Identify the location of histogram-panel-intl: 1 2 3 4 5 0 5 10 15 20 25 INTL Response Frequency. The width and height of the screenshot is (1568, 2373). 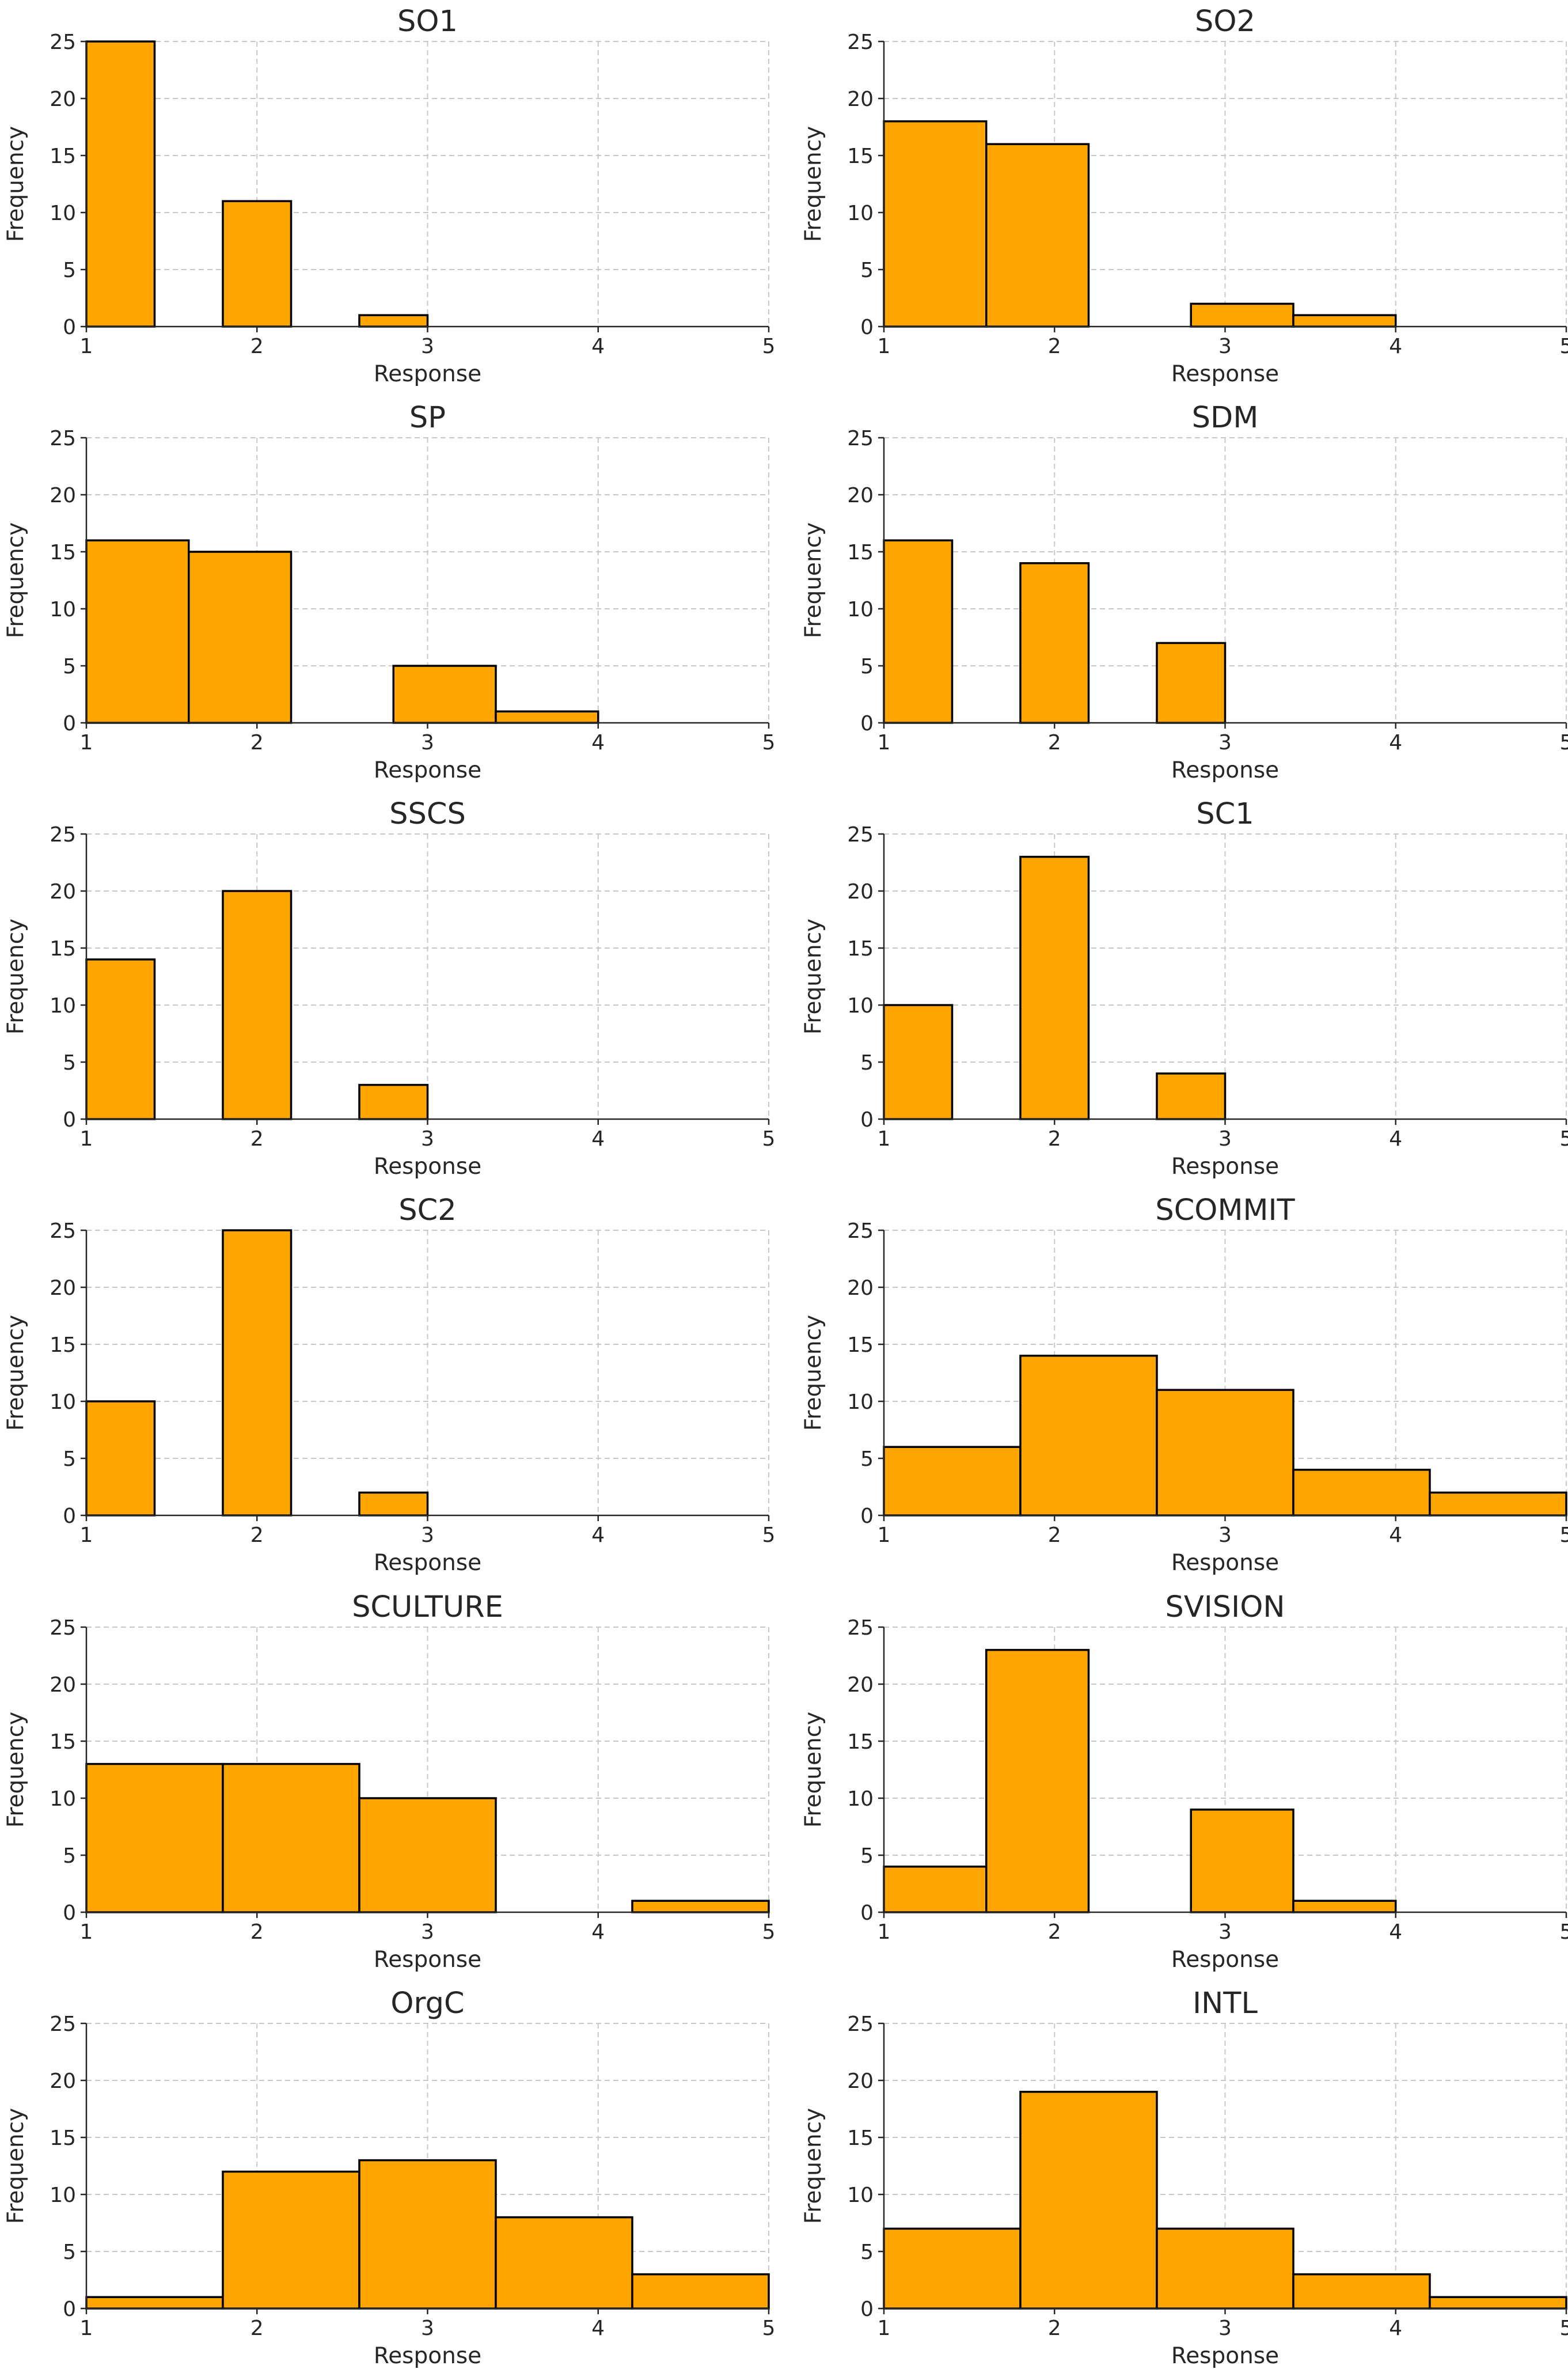
(1184, 2178).